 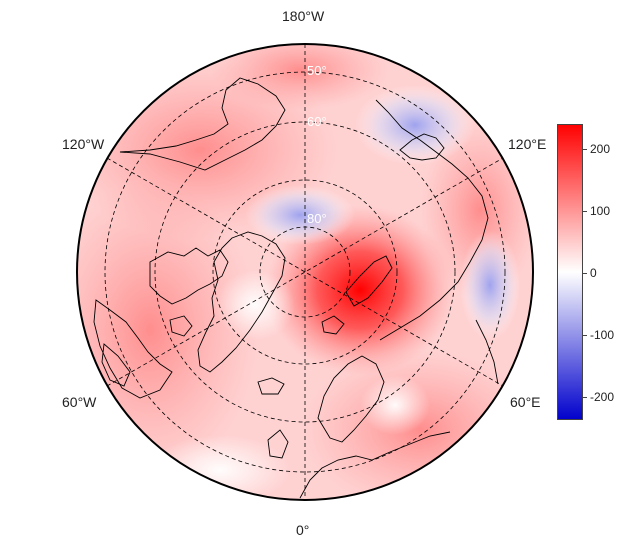 What do you see at coordinates (317, 70) in the screenshot?
I see `lat-label-50: 50°` at bounding box center [317, 70].